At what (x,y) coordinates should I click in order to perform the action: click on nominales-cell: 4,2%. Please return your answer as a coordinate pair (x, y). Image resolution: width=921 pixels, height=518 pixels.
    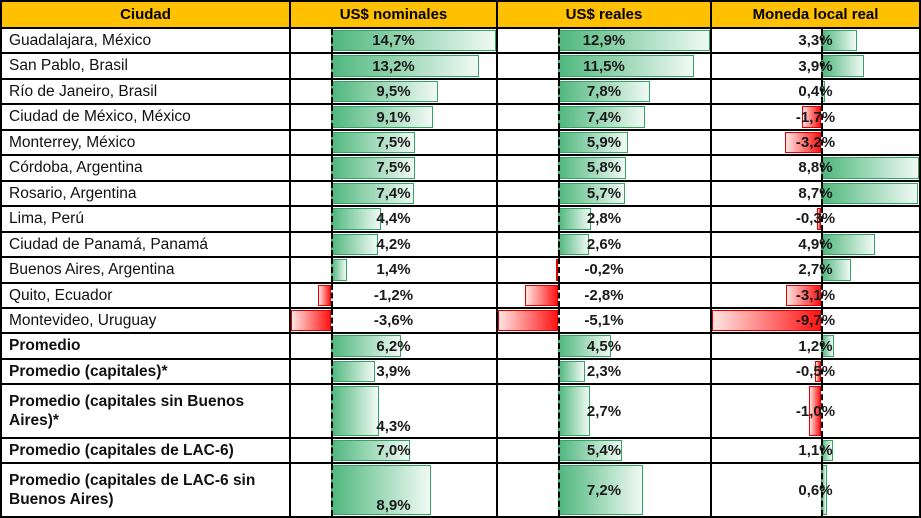
    Looking at the image, I should click on (394, 244).